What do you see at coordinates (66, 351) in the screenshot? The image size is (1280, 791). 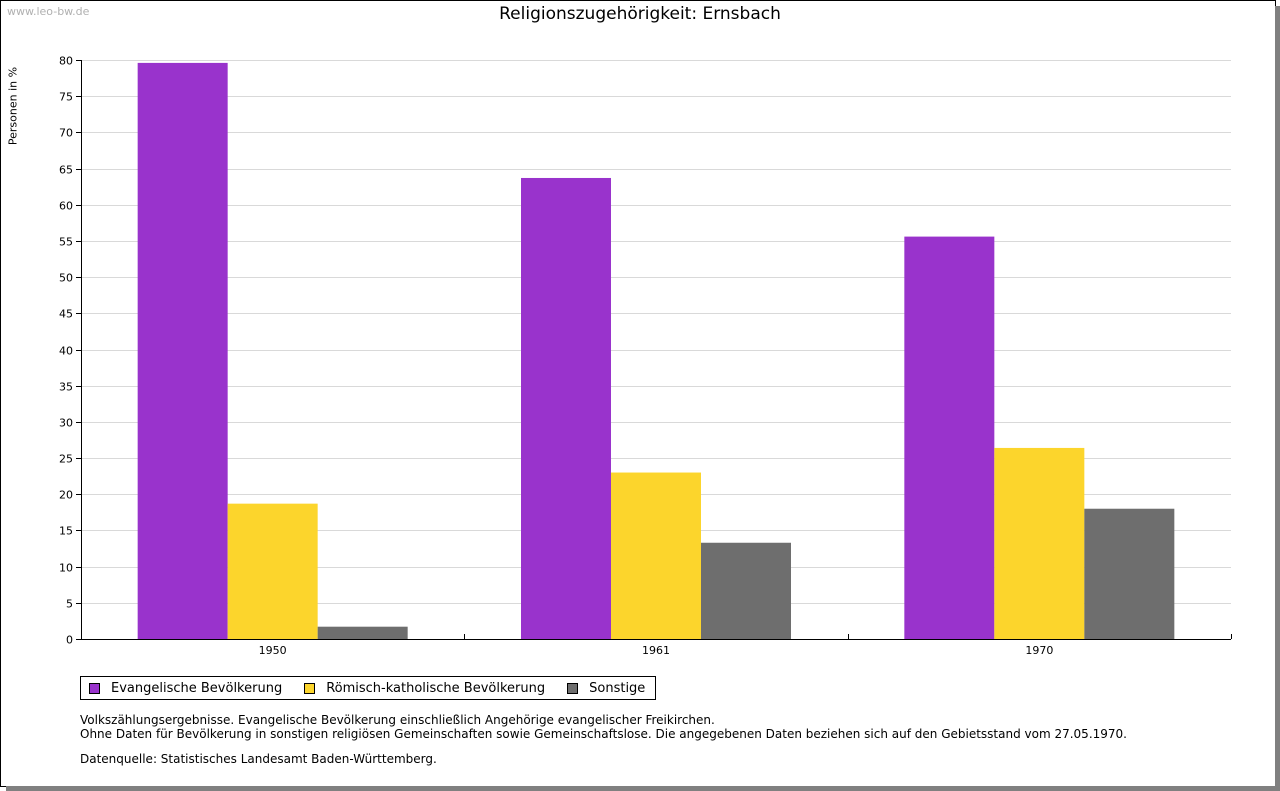 I see `y-tick-label: 40` at bounding box center [66, 351].